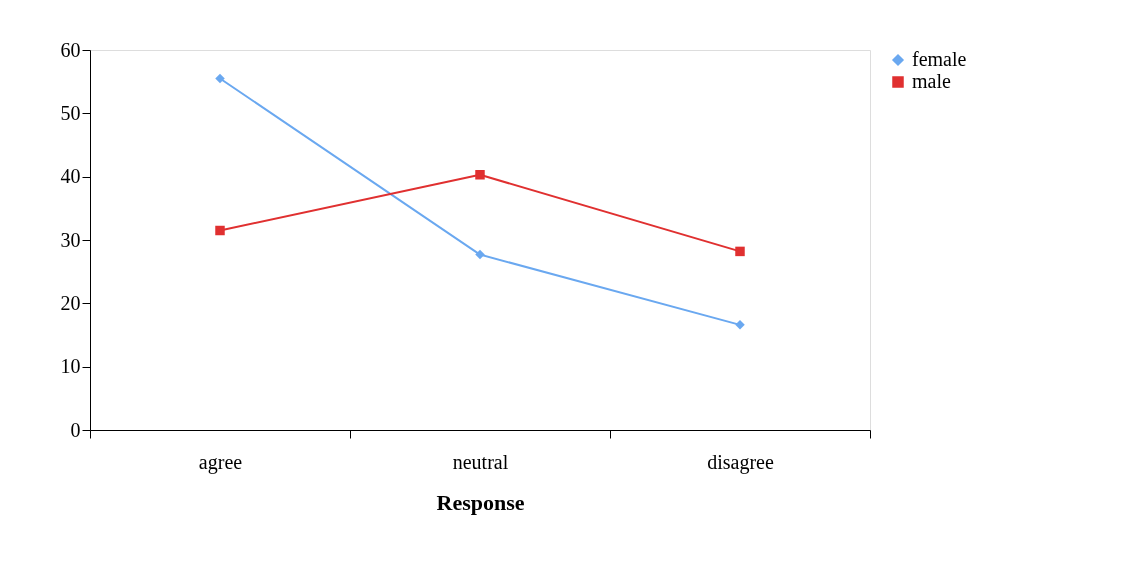 Image resolution: width=1126 pixels, height=573 pixels. What do you see at coordinates (70, 302) in the screenshot?
I see `y-tick-label: 20` at bounding box center [70, 302].